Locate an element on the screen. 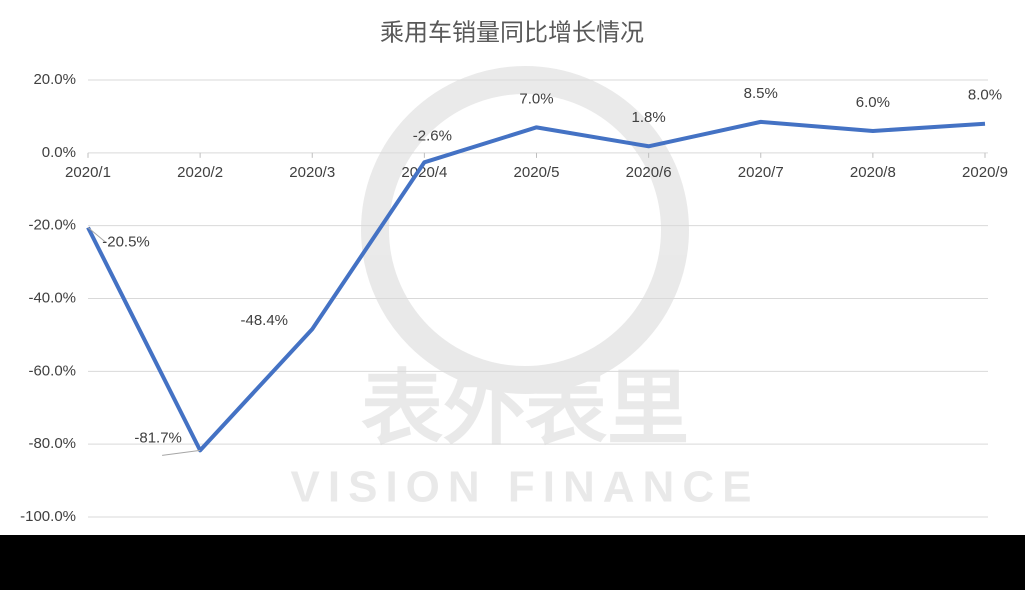  data-label: 8.0% is located at coordinates (985, 95).